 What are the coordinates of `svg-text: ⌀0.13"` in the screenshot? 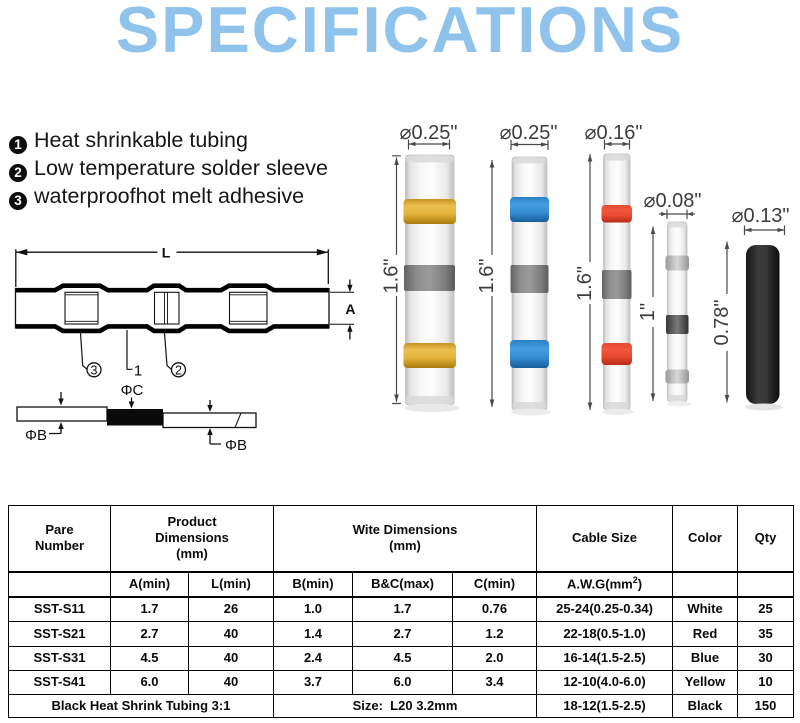 It's located at (760, 216).